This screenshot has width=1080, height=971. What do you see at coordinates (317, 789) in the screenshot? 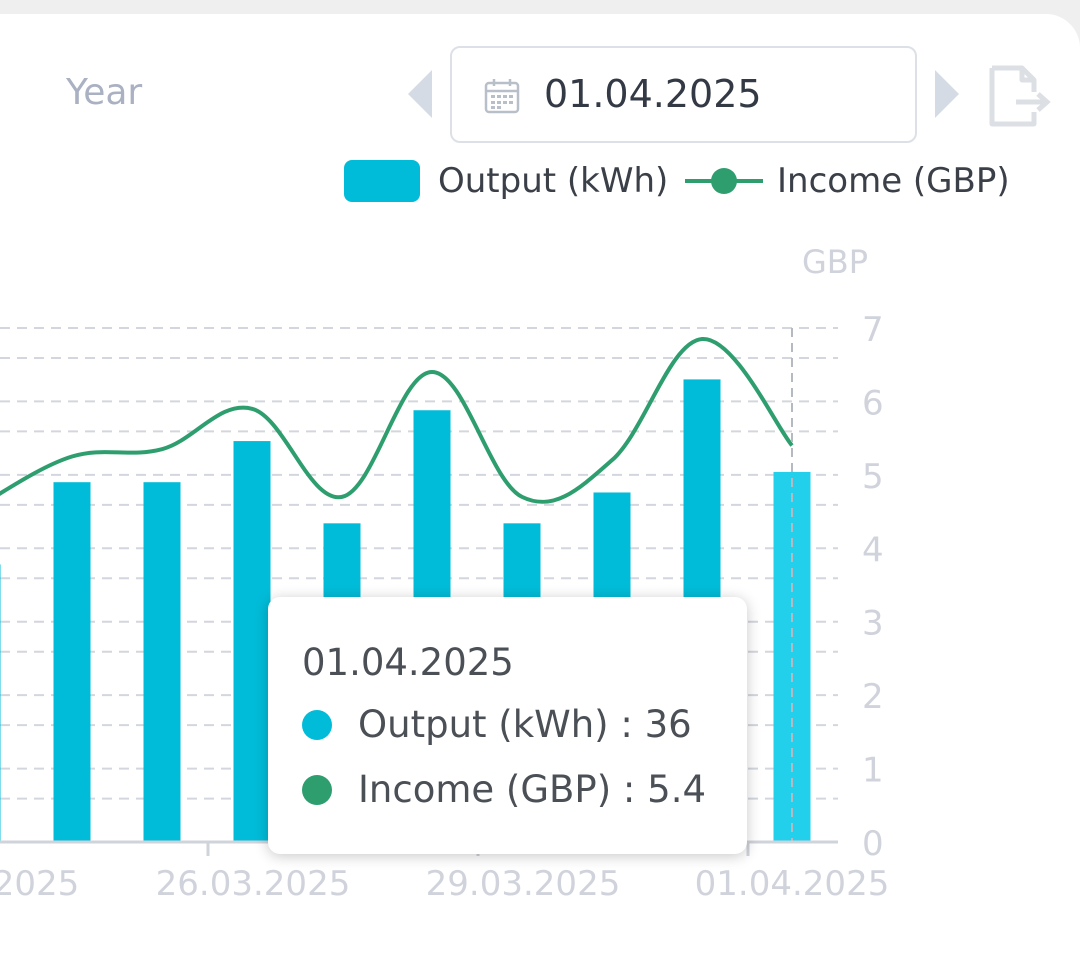
I see `tooltip-dot-income` at bounding box center [317, 789].